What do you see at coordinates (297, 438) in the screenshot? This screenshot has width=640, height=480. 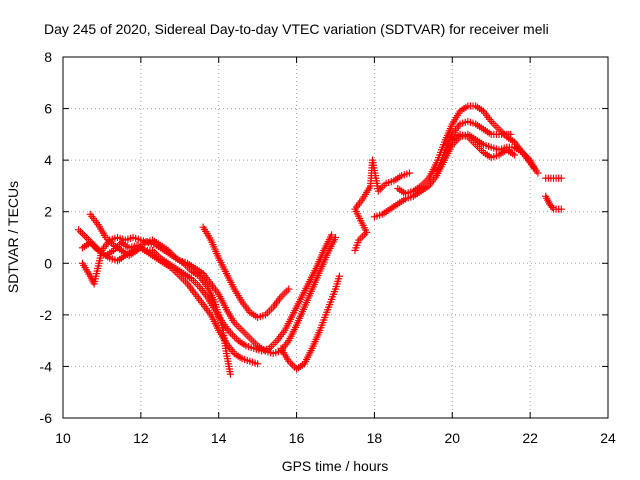 I see `x-tick-label: 16` at bounding box center [297, 438].